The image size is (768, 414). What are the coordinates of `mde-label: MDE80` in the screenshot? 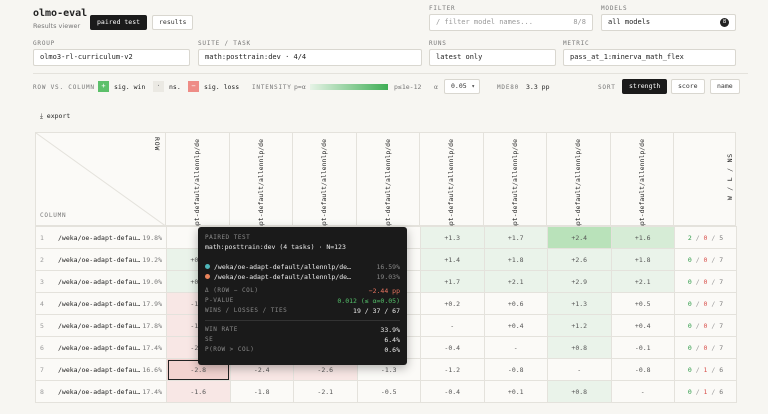 It's located at (508, 87).